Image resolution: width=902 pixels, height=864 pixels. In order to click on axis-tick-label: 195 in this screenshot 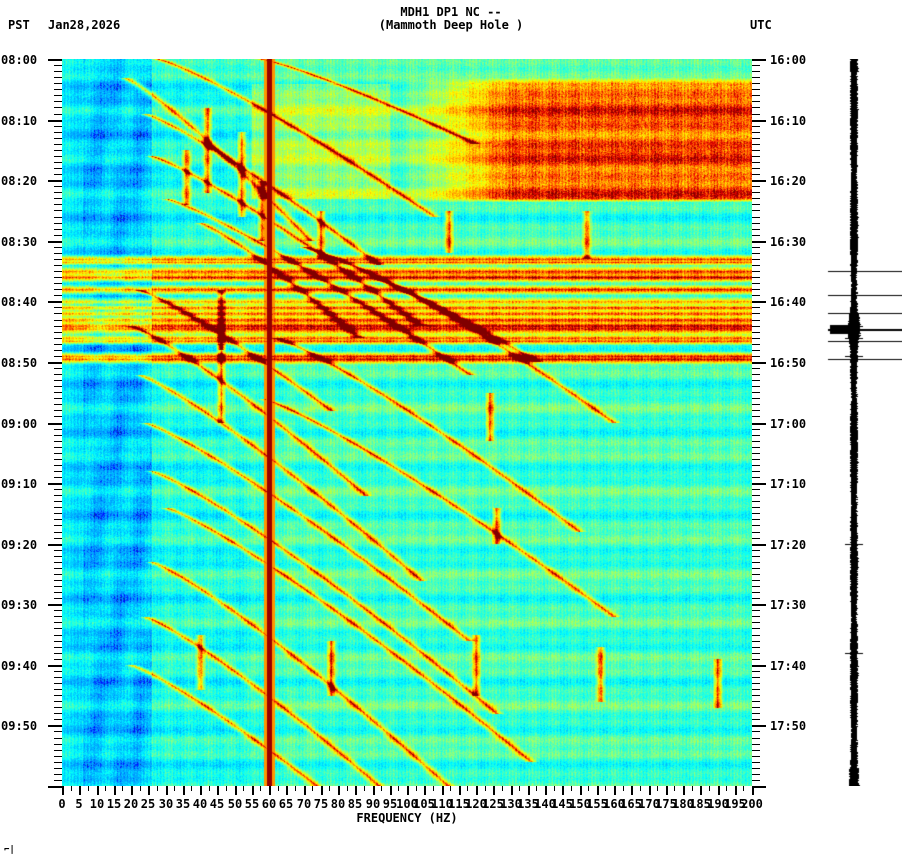, I will do `click(735, 804)`.